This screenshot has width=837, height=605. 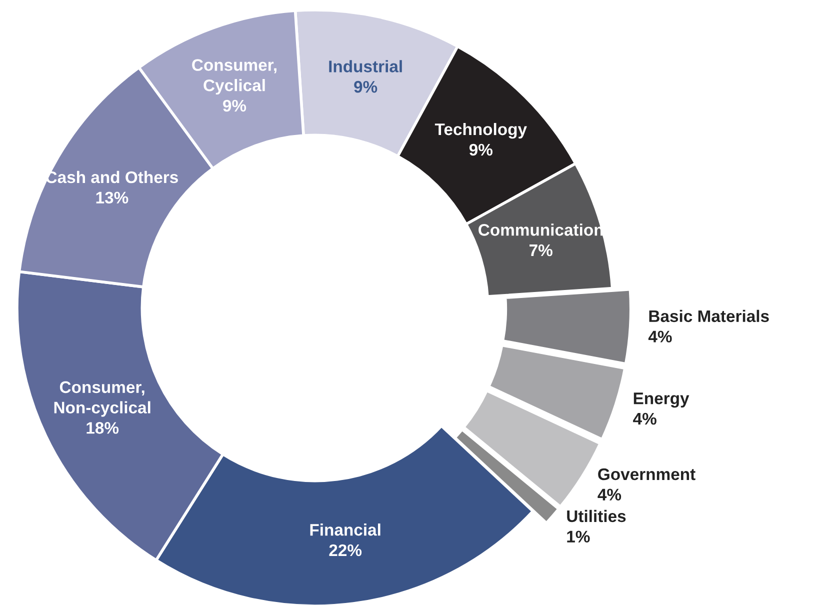 What do you see at coordinates (709, 316) in the screenshot?
I see `slice-label: Basic Materials` at bounding box center [709, 316].